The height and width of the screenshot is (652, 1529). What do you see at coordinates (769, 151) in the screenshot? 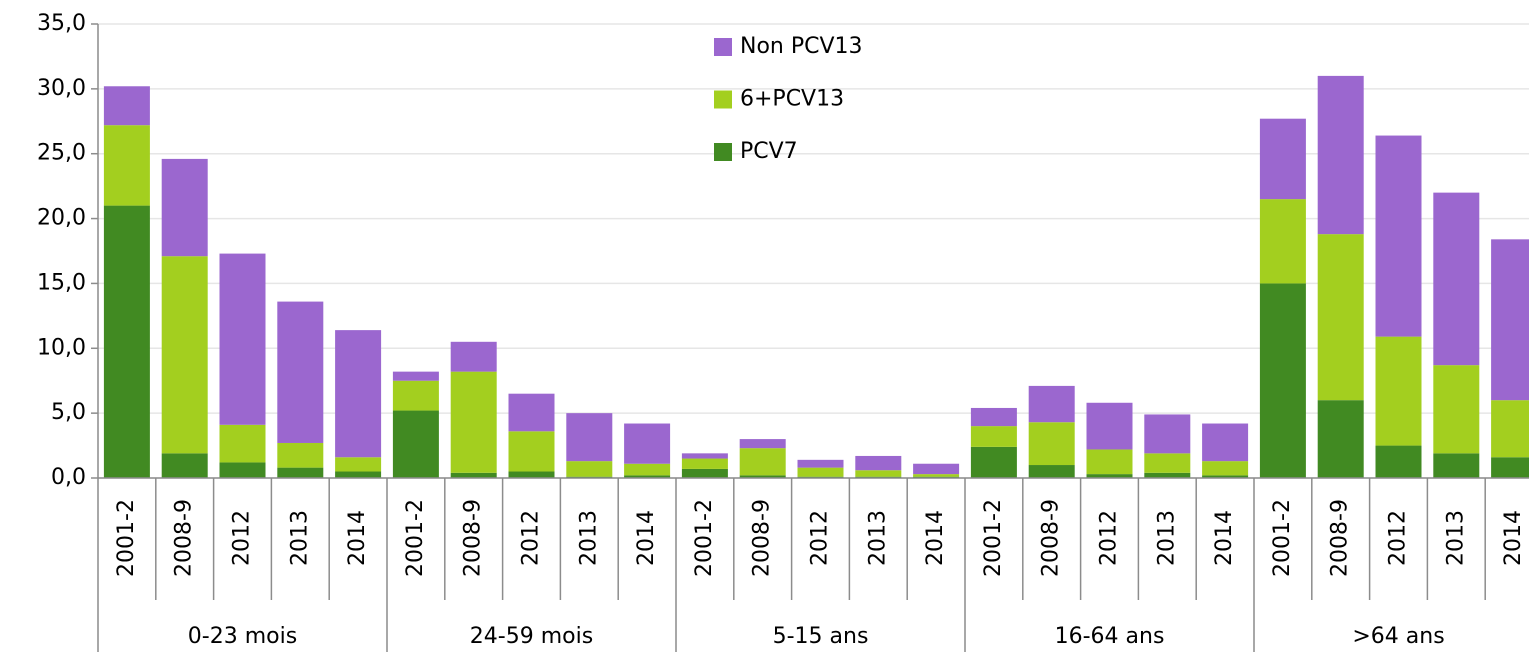
I see `legend-label: PCV7` at bounding box center [769, 151].